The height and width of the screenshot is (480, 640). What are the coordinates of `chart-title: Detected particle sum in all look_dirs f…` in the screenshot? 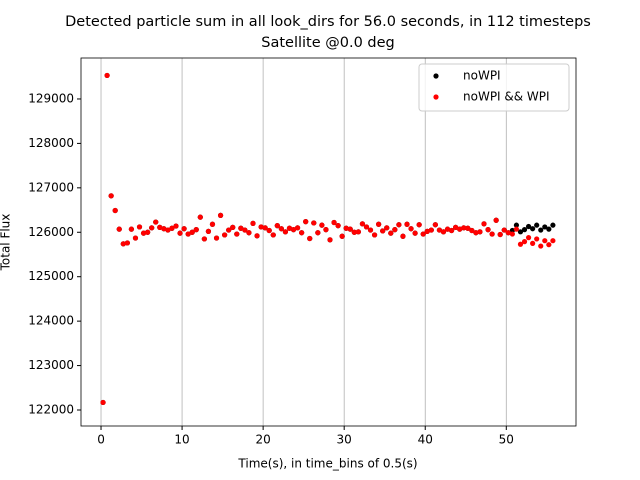 It's located at (328, 22).